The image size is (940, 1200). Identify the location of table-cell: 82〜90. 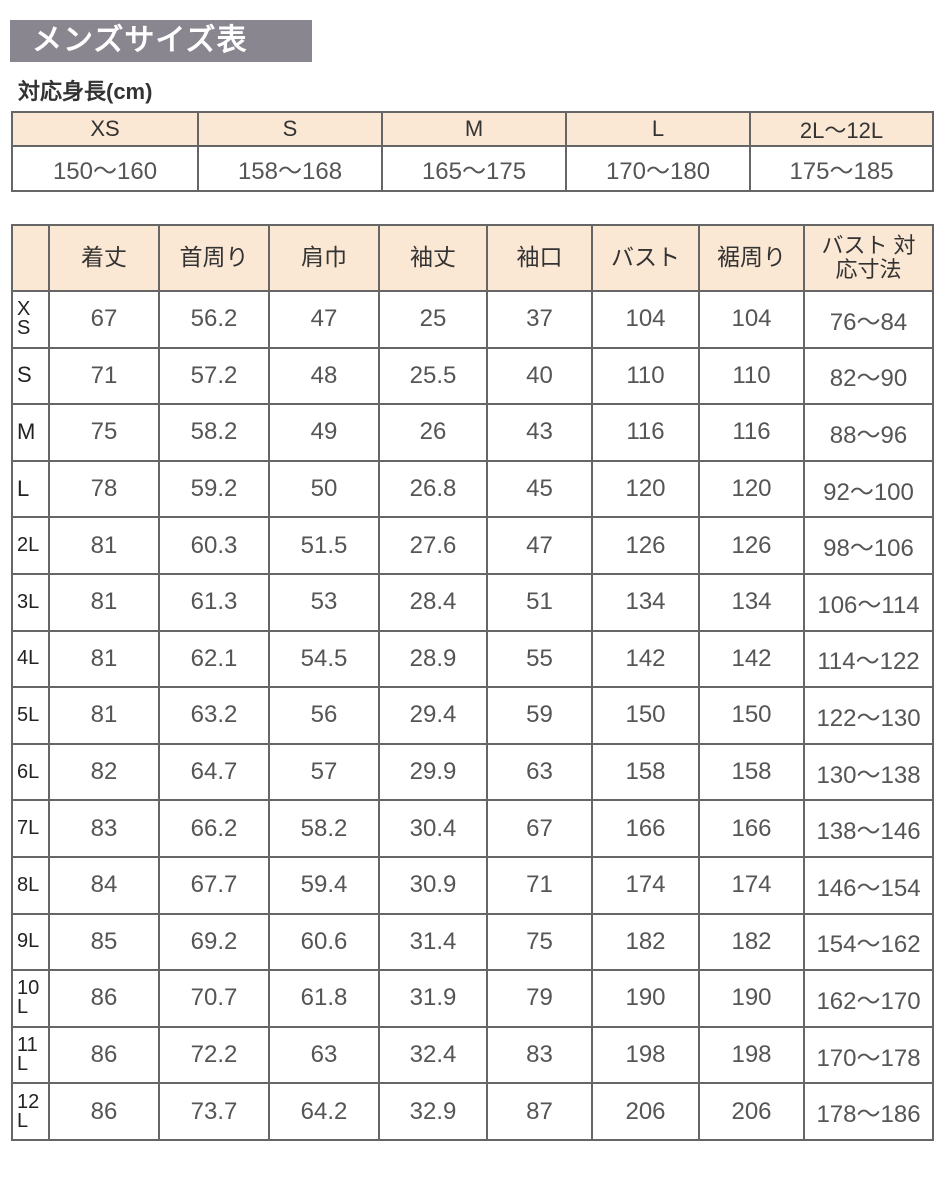
(868, 376).